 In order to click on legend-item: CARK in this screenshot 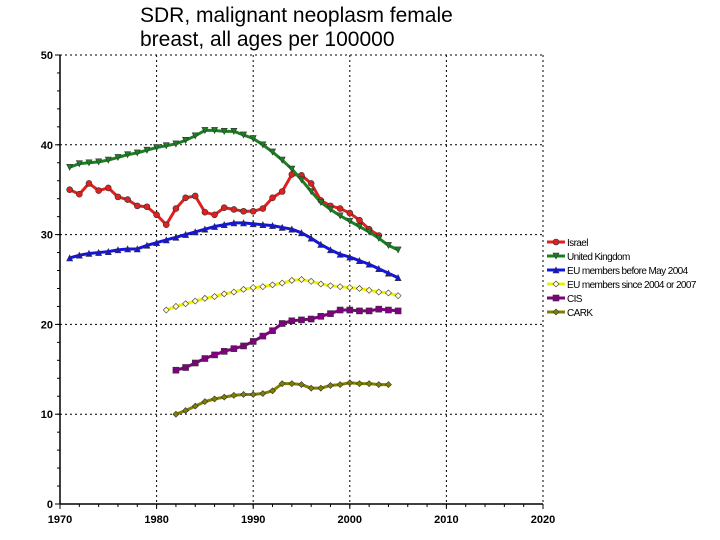, I will do `click(570, 313)`.